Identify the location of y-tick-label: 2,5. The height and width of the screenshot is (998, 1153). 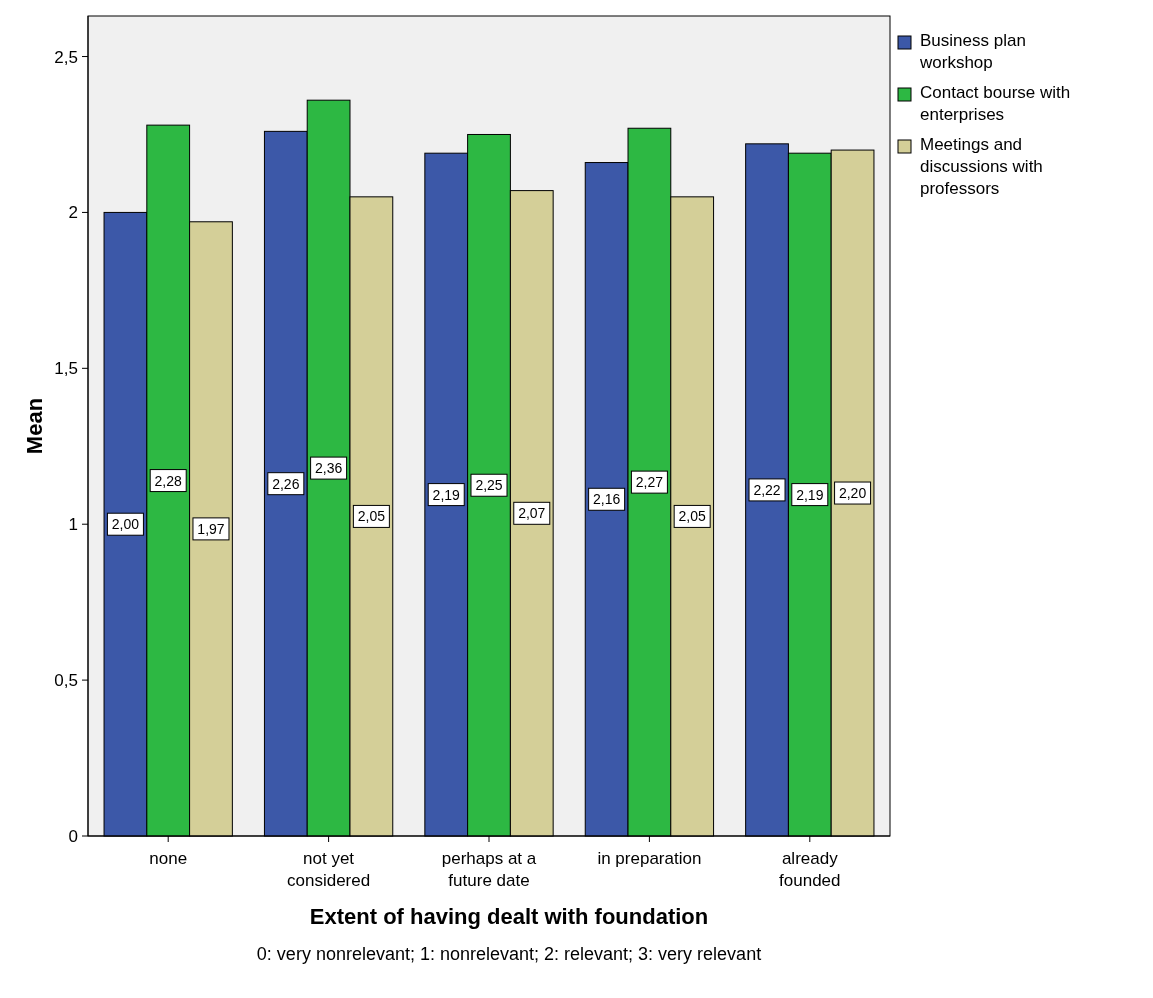
(66, 57).